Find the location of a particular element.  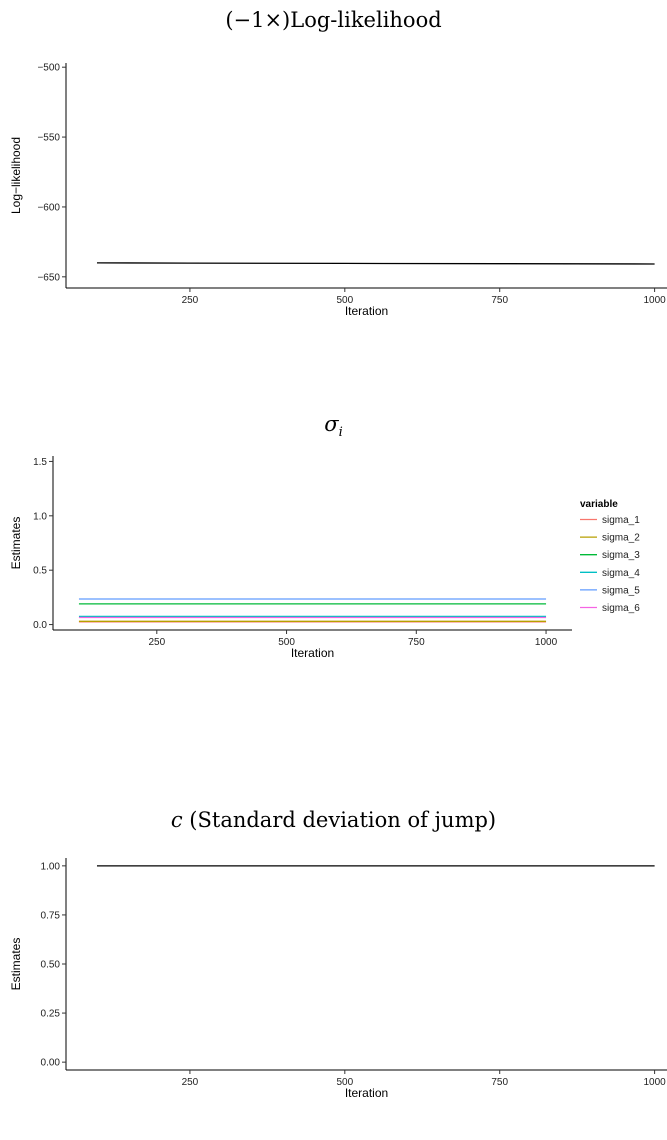

loglik-x-tick-label: 500 is located at coordinates (344, 300).